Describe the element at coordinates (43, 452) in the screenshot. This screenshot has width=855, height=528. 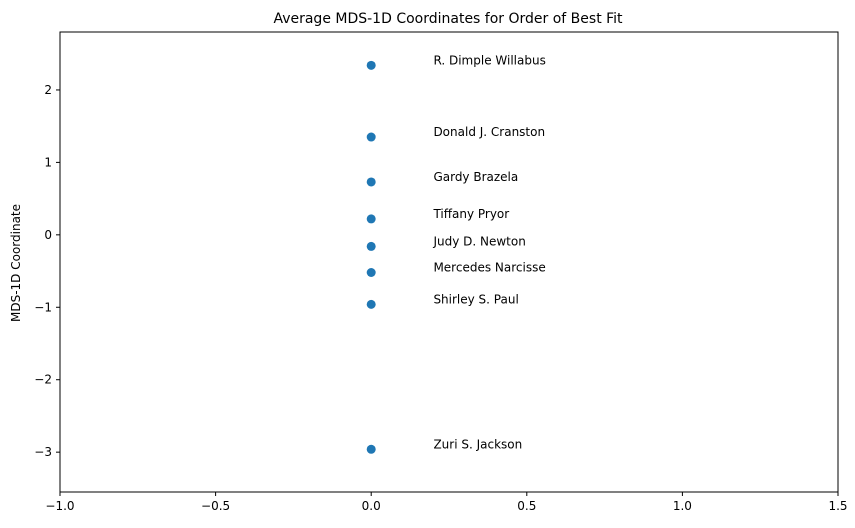
I see `y-tick-label: −3` at that location.